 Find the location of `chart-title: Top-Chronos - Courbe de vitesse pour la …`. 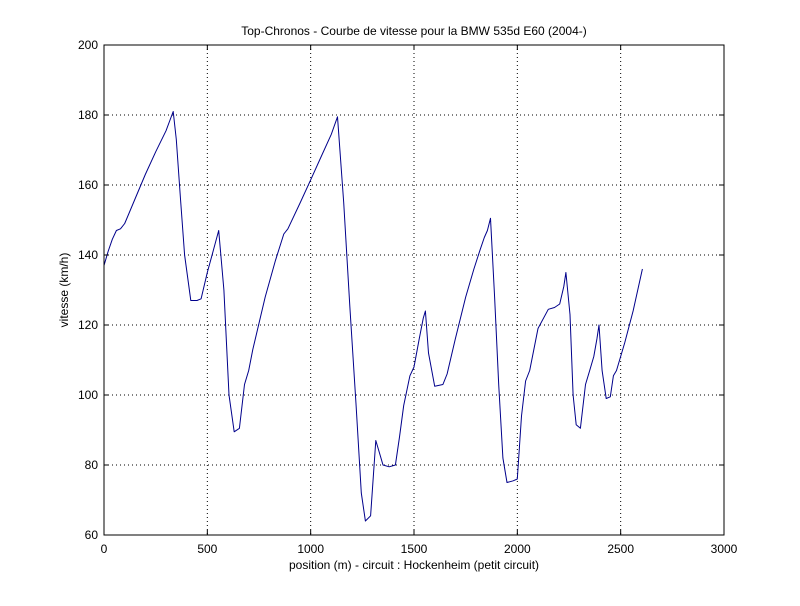

chart-title: Top-Chronos - Courbe de vitesse pour la … is located at coordinates (414, 31).